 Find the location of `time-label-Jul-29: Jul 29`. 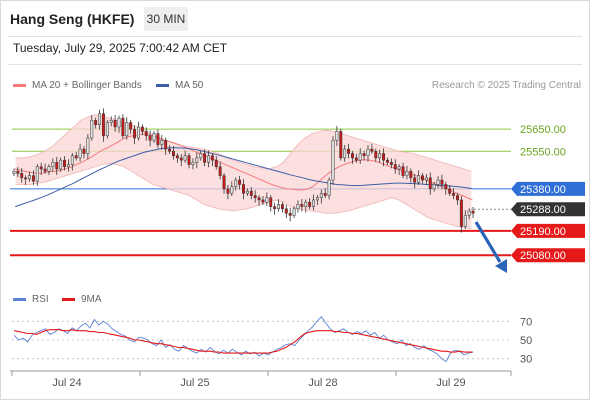

time-label-Jul-29: Jul 29 is located at coordinates (450, 383).